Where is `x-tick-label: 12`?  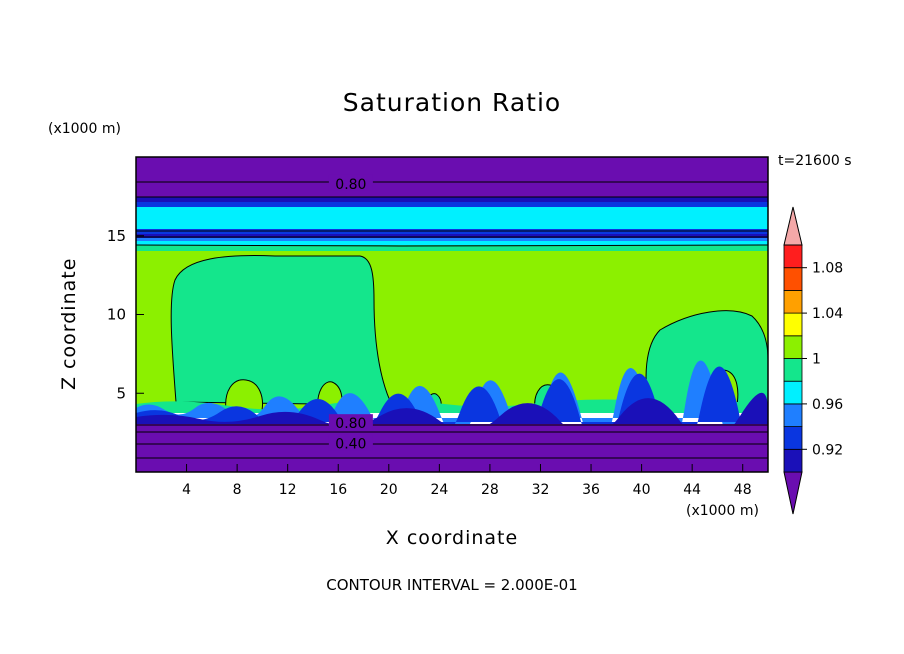 x-tick-label: 12 is located at coordinates (288, 490).